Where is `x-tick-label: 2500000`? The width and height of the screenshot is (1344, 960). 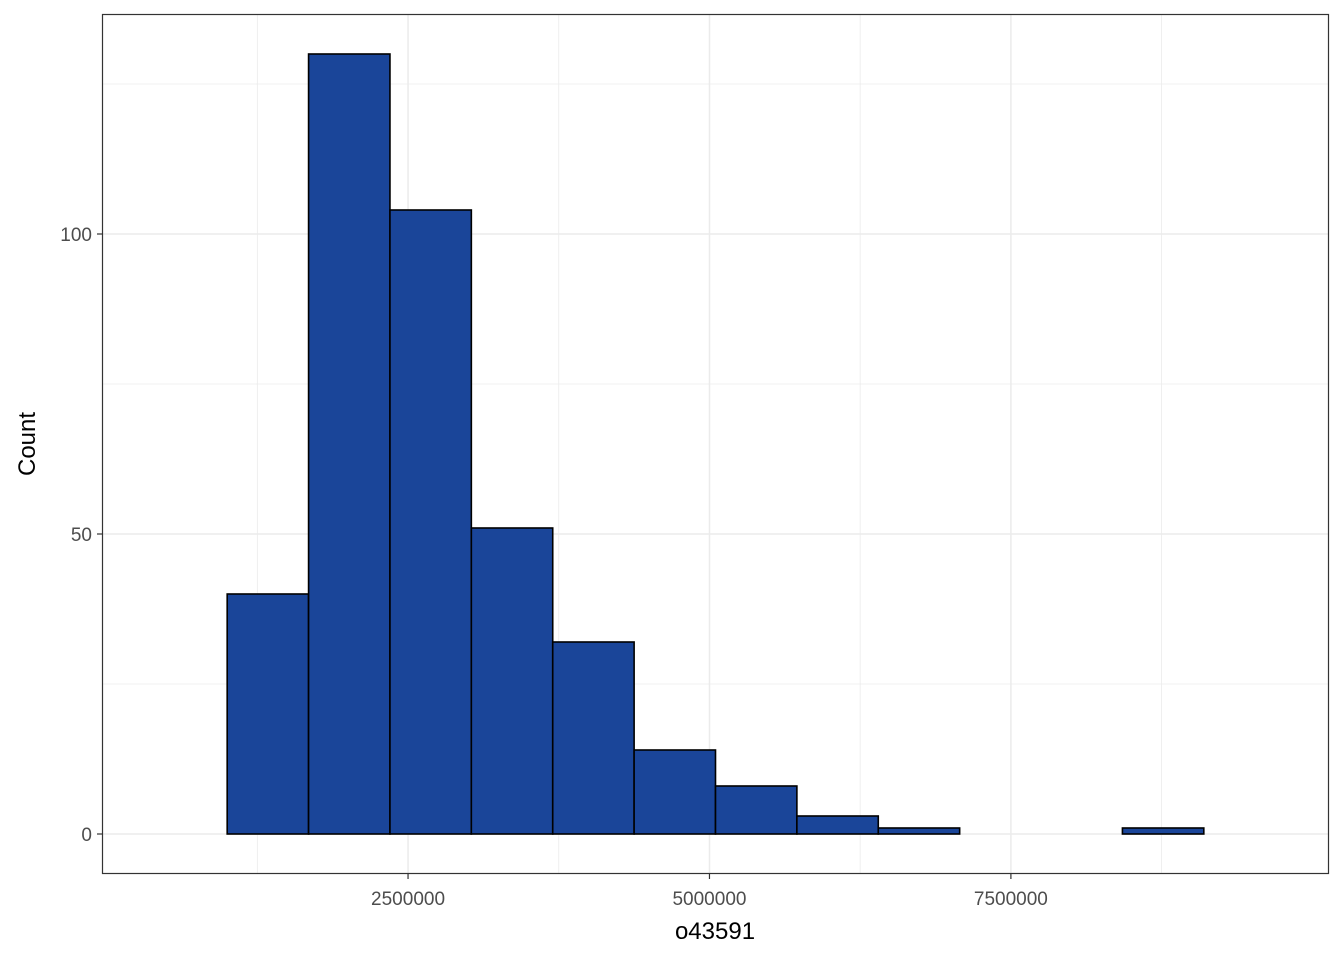 x-tick-label: 2500000 is located at coordinates (408, 899).